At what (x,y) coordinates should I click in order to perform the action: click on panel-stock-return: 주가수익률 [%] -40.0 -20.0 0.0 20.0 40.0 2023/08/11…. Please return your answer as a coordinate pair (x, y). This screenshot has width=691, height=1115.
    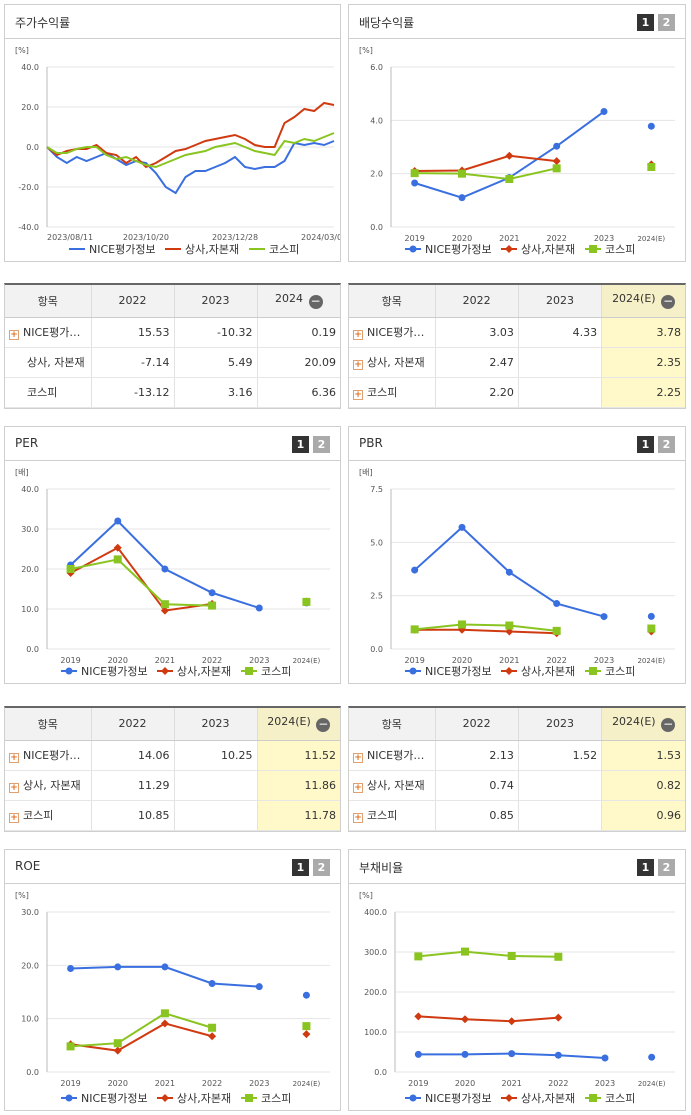
    Looking at the image, I should click on (172, 133).